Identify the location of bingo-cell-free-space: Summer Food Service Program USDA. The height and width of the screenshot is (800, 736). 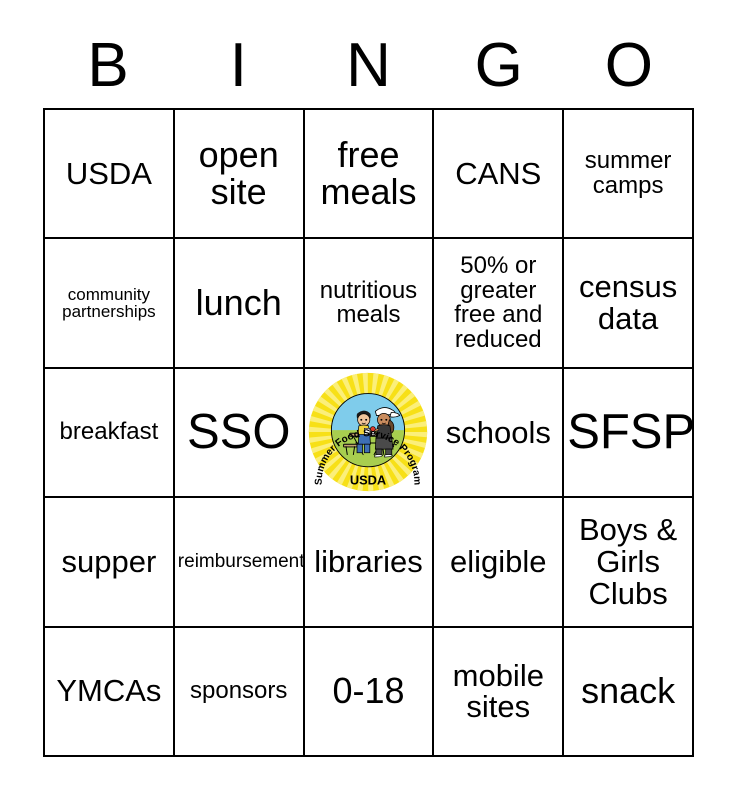
(369, 433).